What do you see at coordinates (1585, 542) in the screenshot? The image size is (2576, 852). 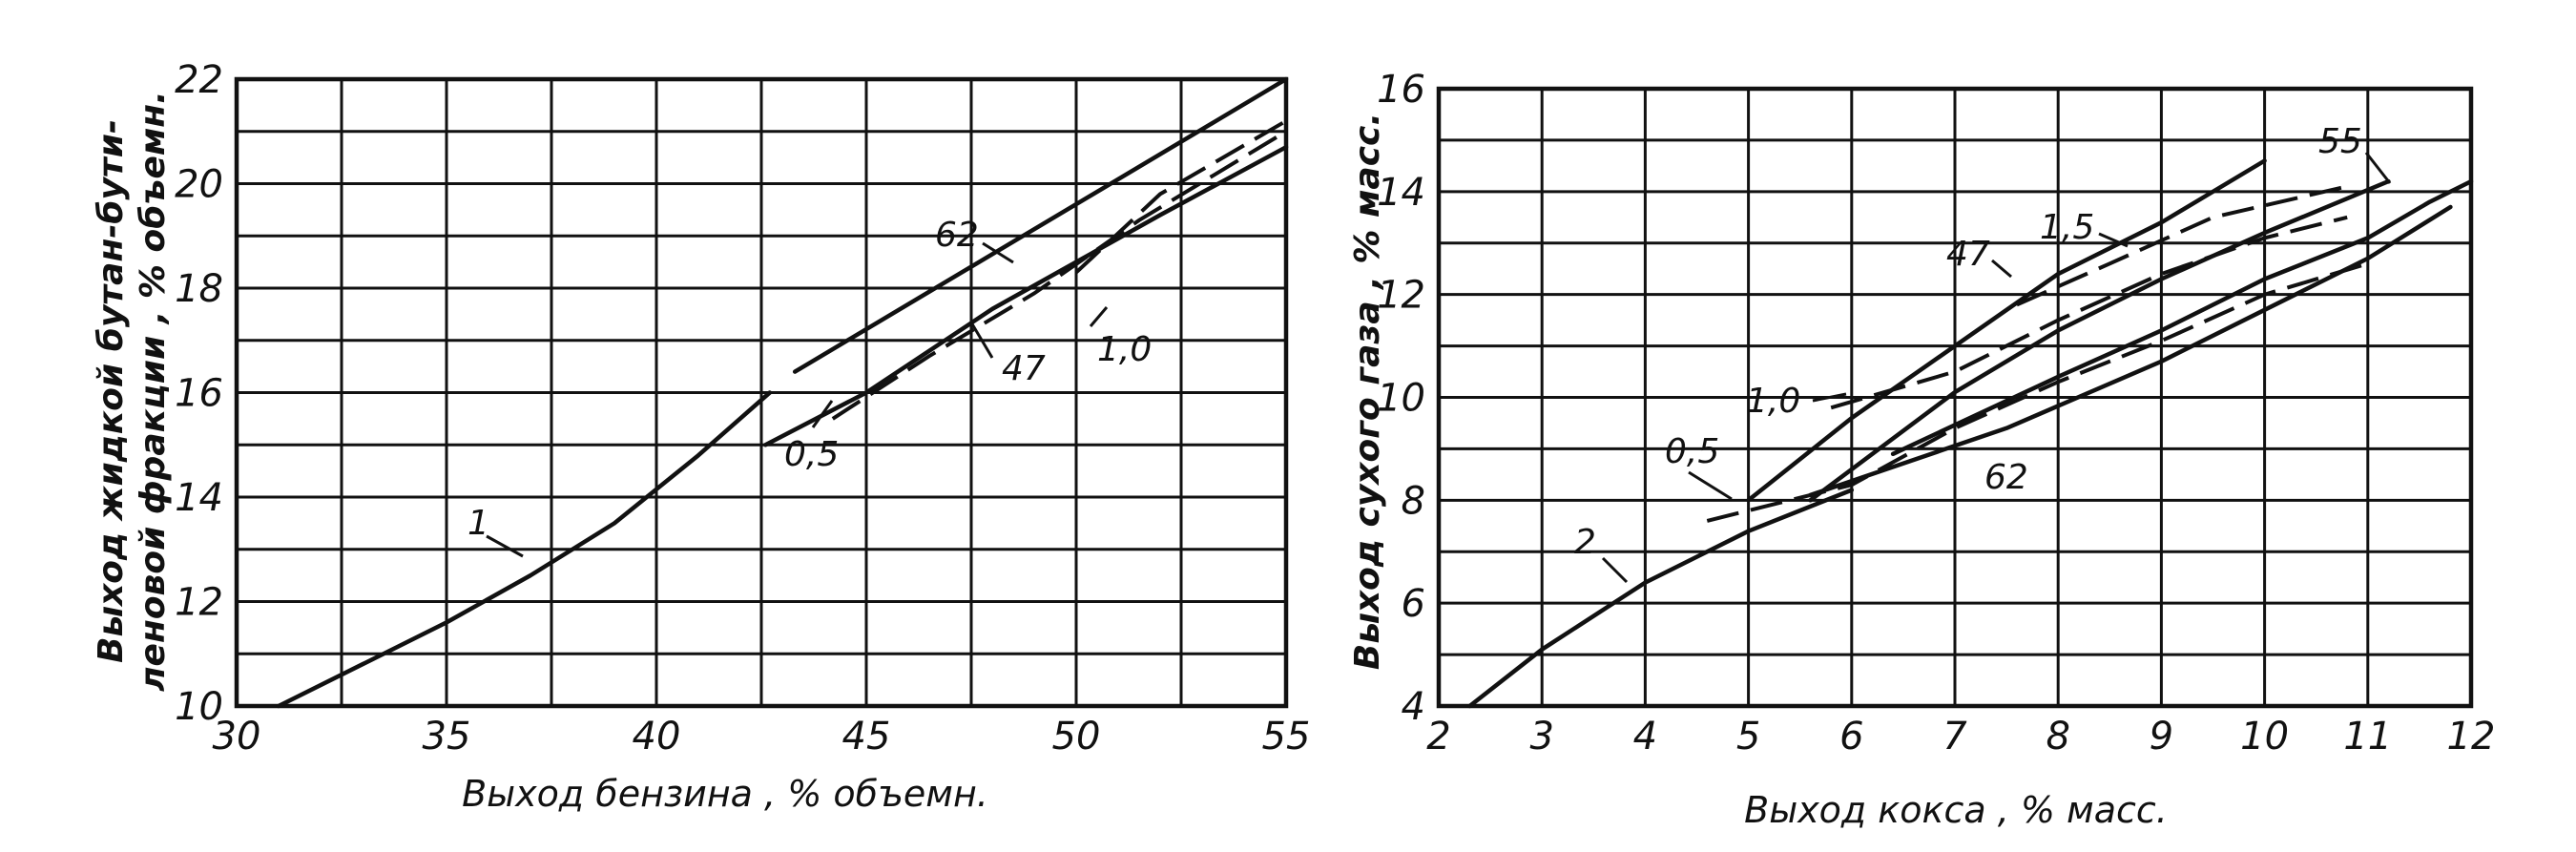 I see `right-curve-label-2: 2` at bounding box center [1585, 542].